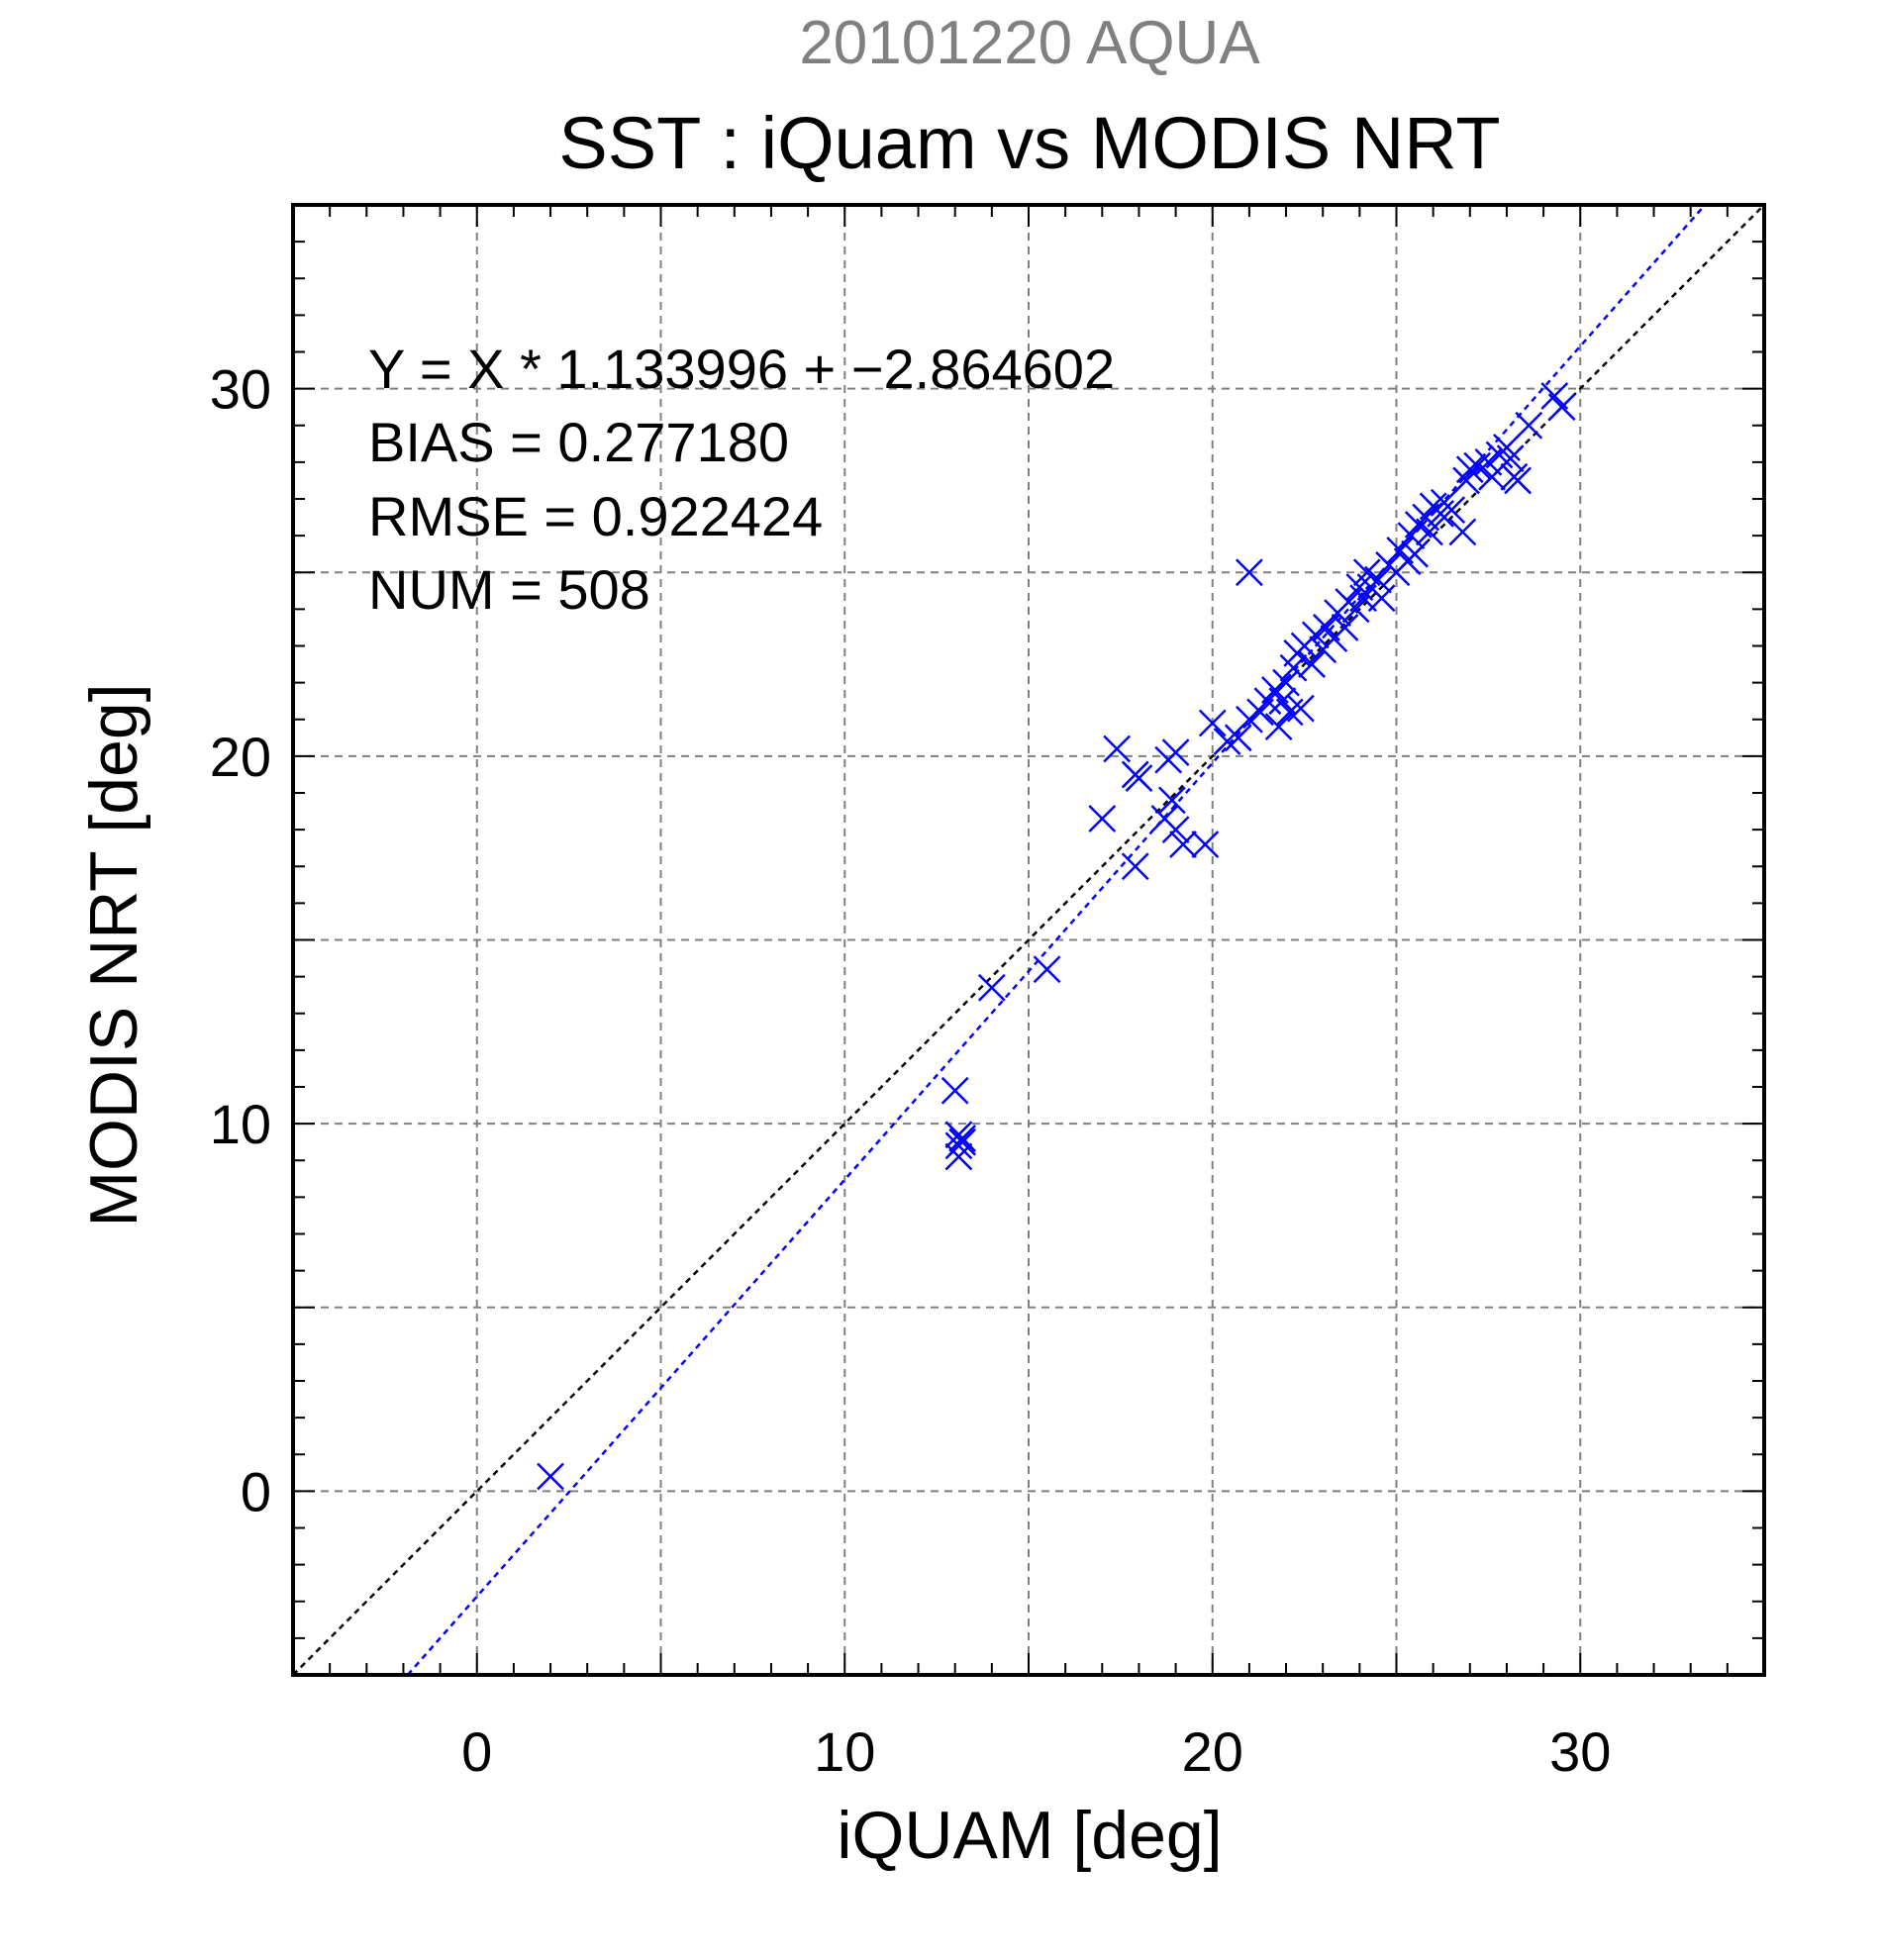  I want to click on chart-title: SST : iQuam vs MODIS NRT, so click(1029, 143).